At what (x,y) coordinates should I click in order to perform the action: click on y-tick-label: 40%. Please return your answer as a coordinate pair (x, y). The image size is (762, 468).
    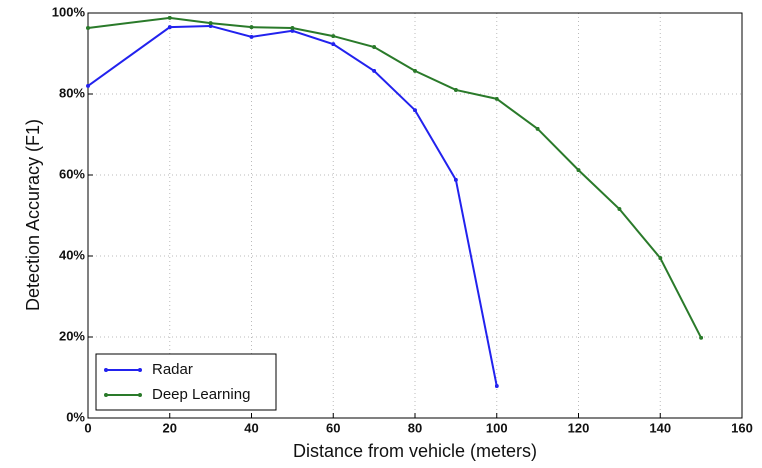
    Looking at the image, I should click on (72, 254).